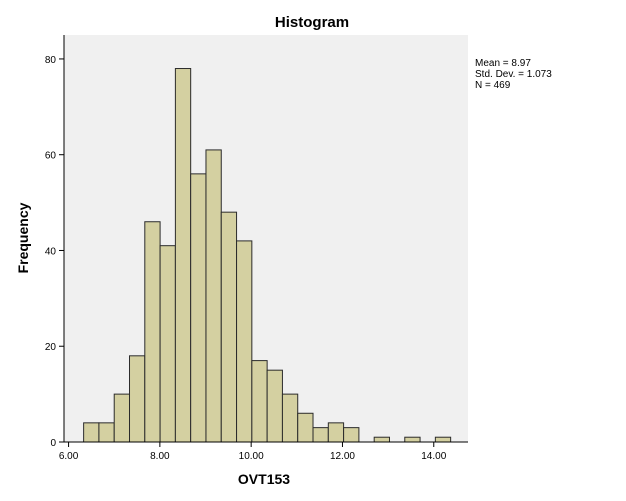  What do you see at coordinates (312, 22) in the screenshot?
I see `chart-title: Histogram` at bounding box center [312, 22].